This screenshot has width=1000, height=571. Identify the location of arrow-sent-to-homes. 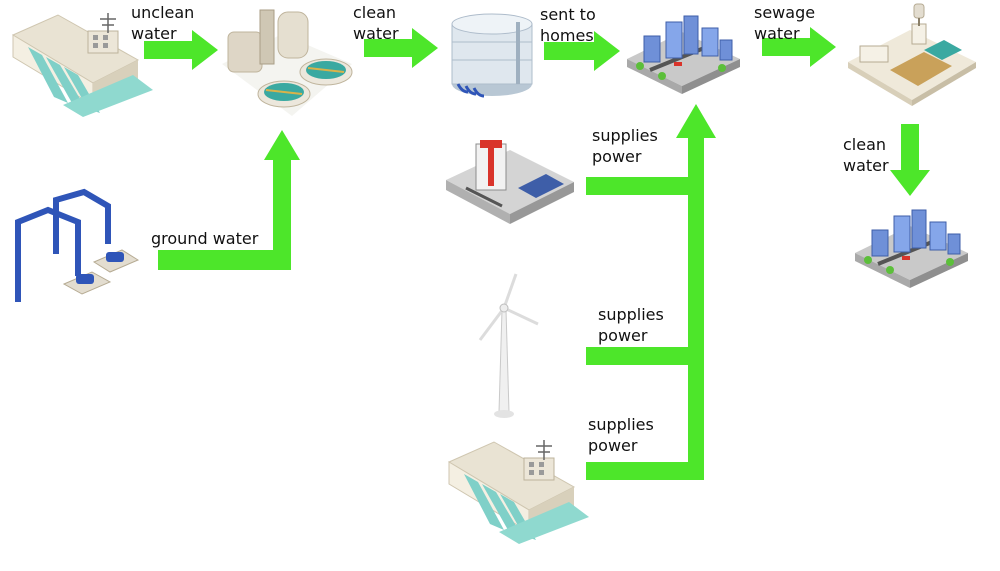
(582, 51).